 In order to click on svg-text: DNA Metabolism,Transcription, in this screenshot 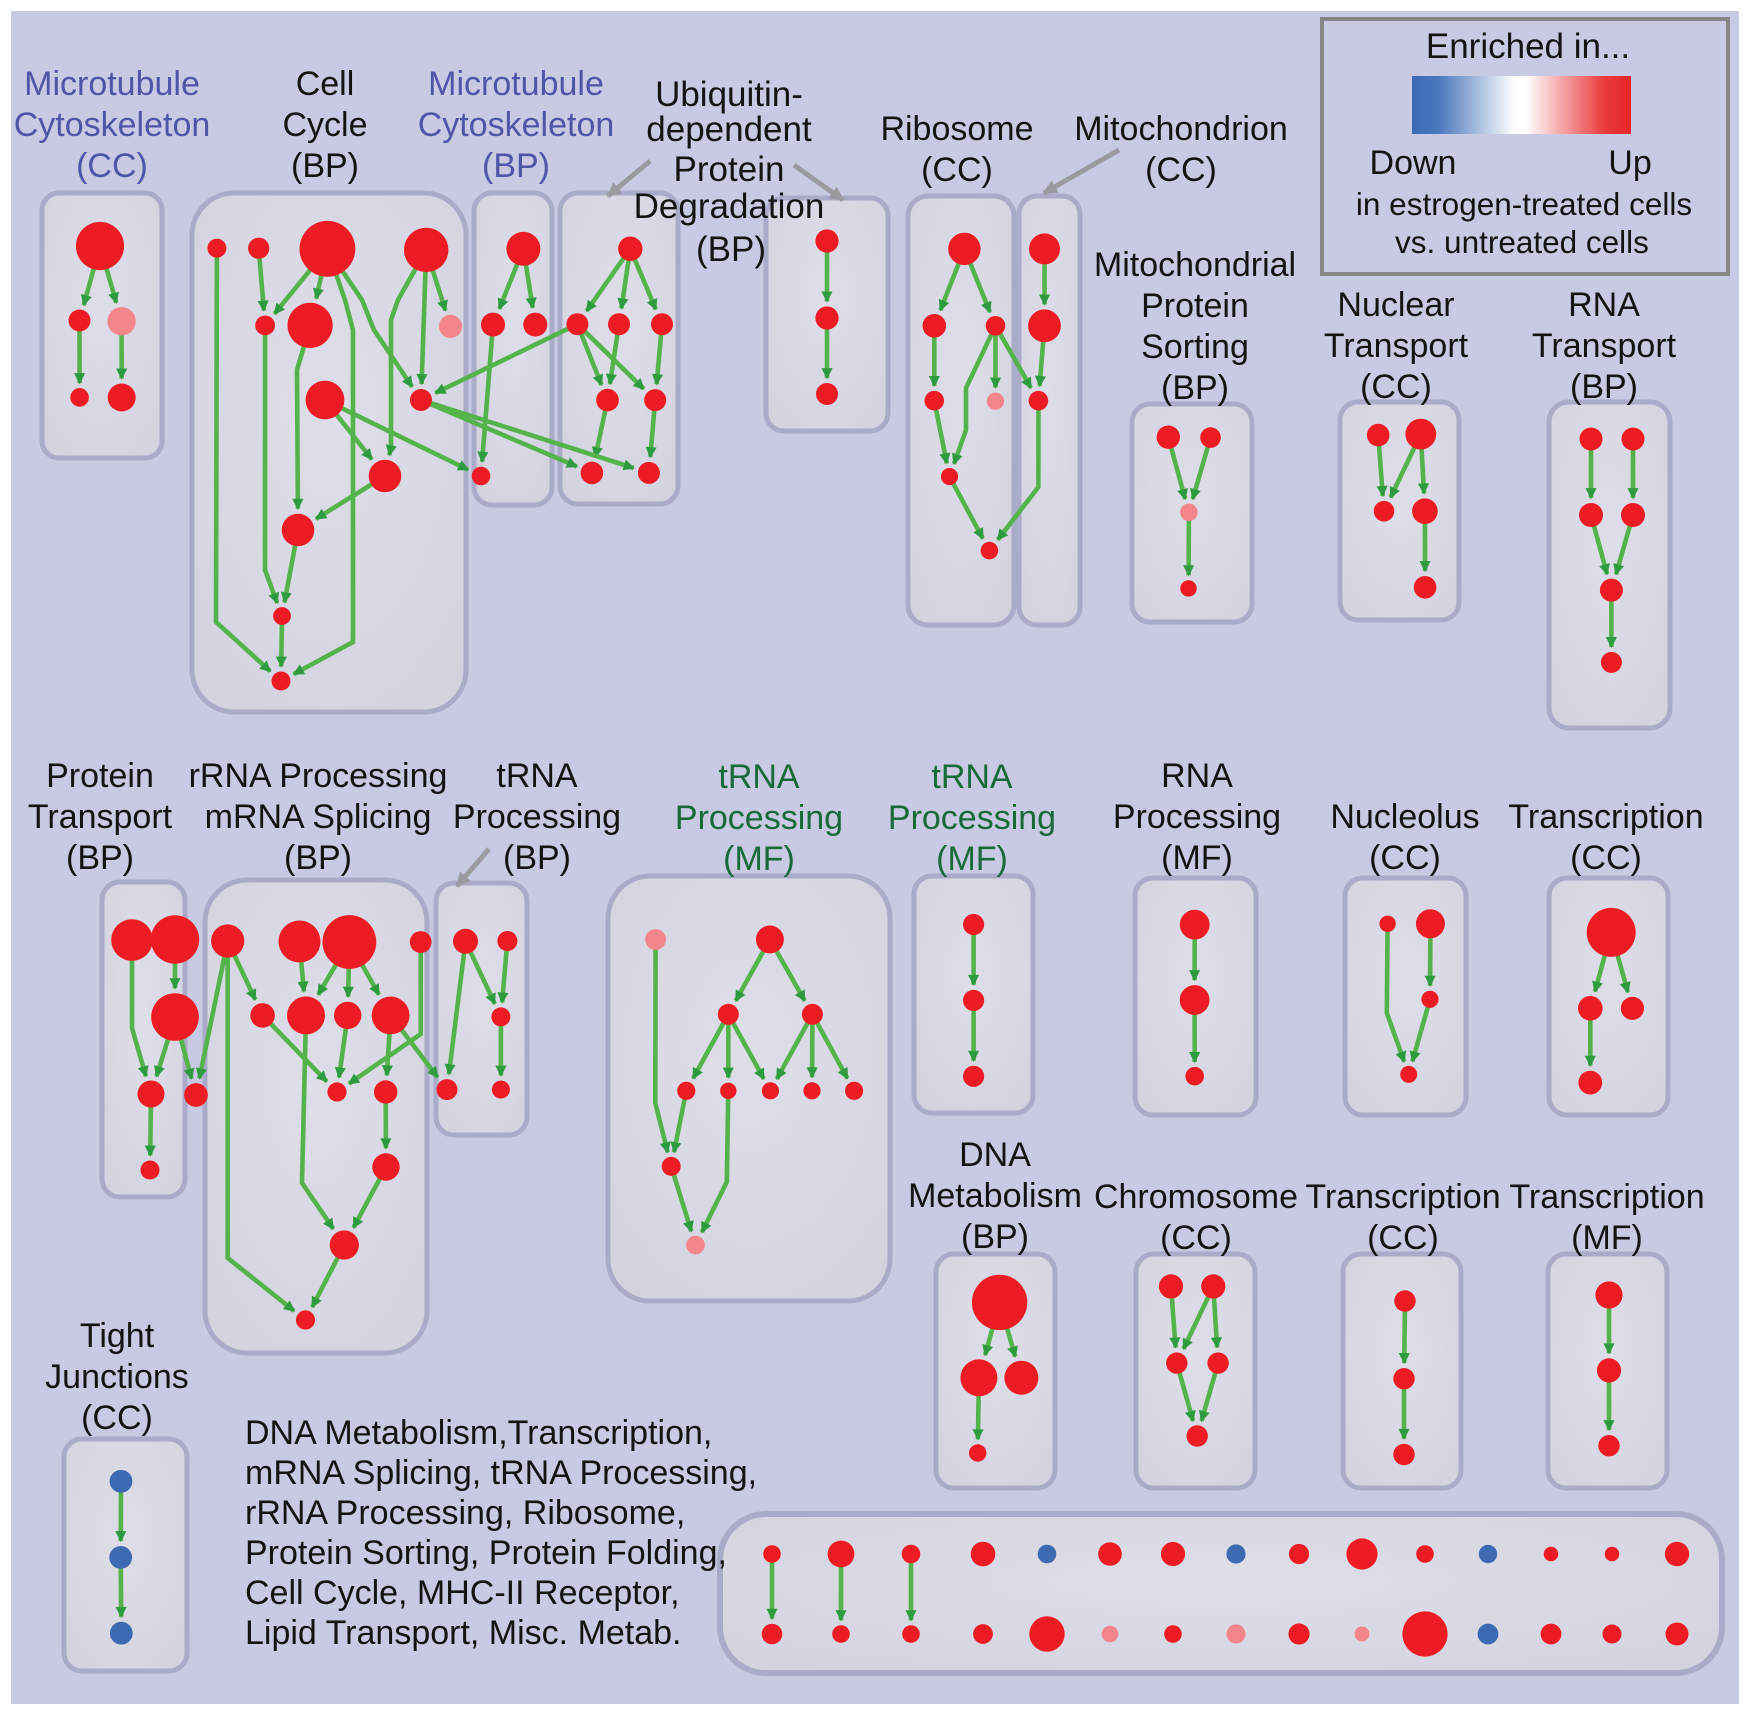, I will do `click(478, 1433)`.